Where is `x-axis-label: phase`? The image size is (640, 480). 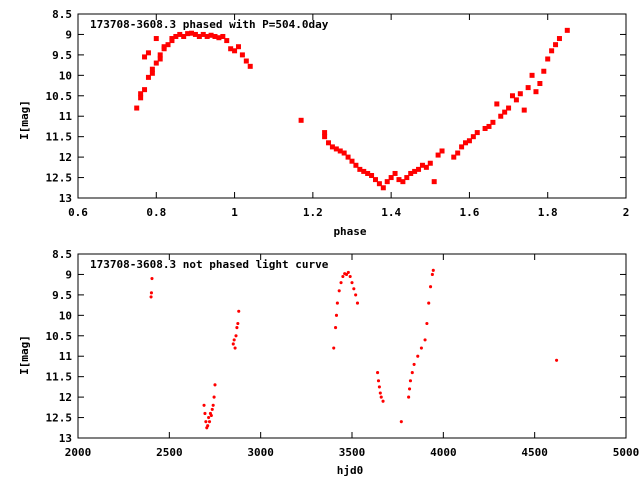 x-axis-label: phase is located at coordinates (349, 231).